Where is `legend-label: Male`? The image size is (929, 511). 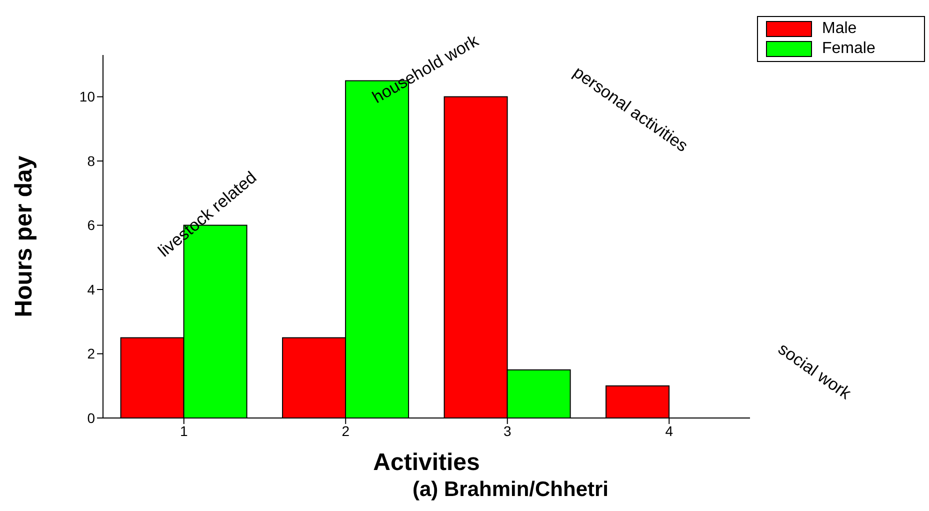
legend-label: Male is located at coordinates (839, 29).